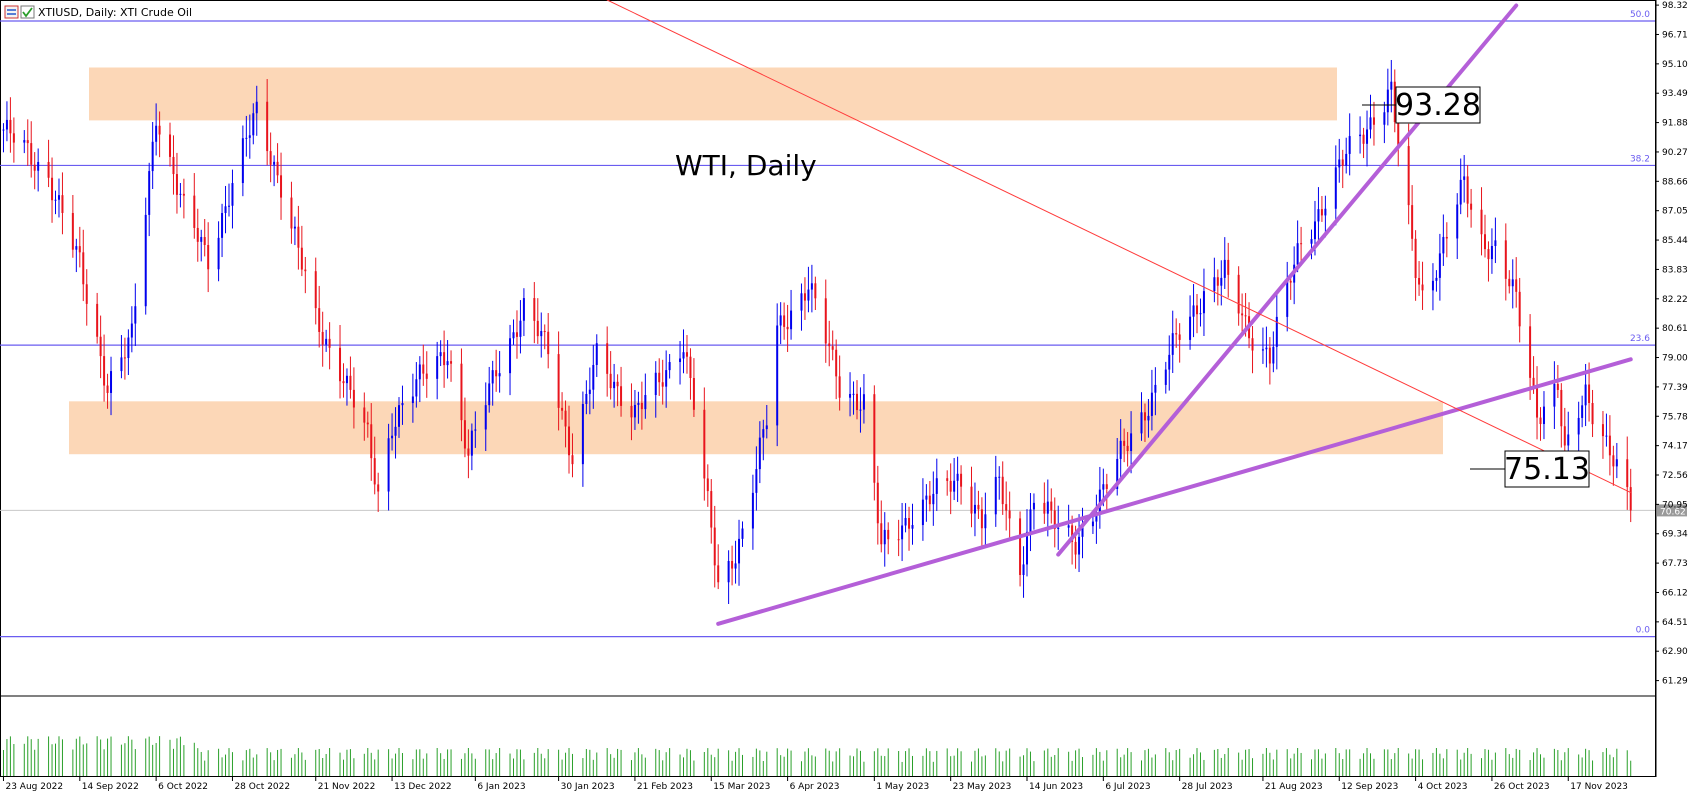 The height and width of the screenshot is (804, 1699). I want to click on properties-icon, so click(27, 12).